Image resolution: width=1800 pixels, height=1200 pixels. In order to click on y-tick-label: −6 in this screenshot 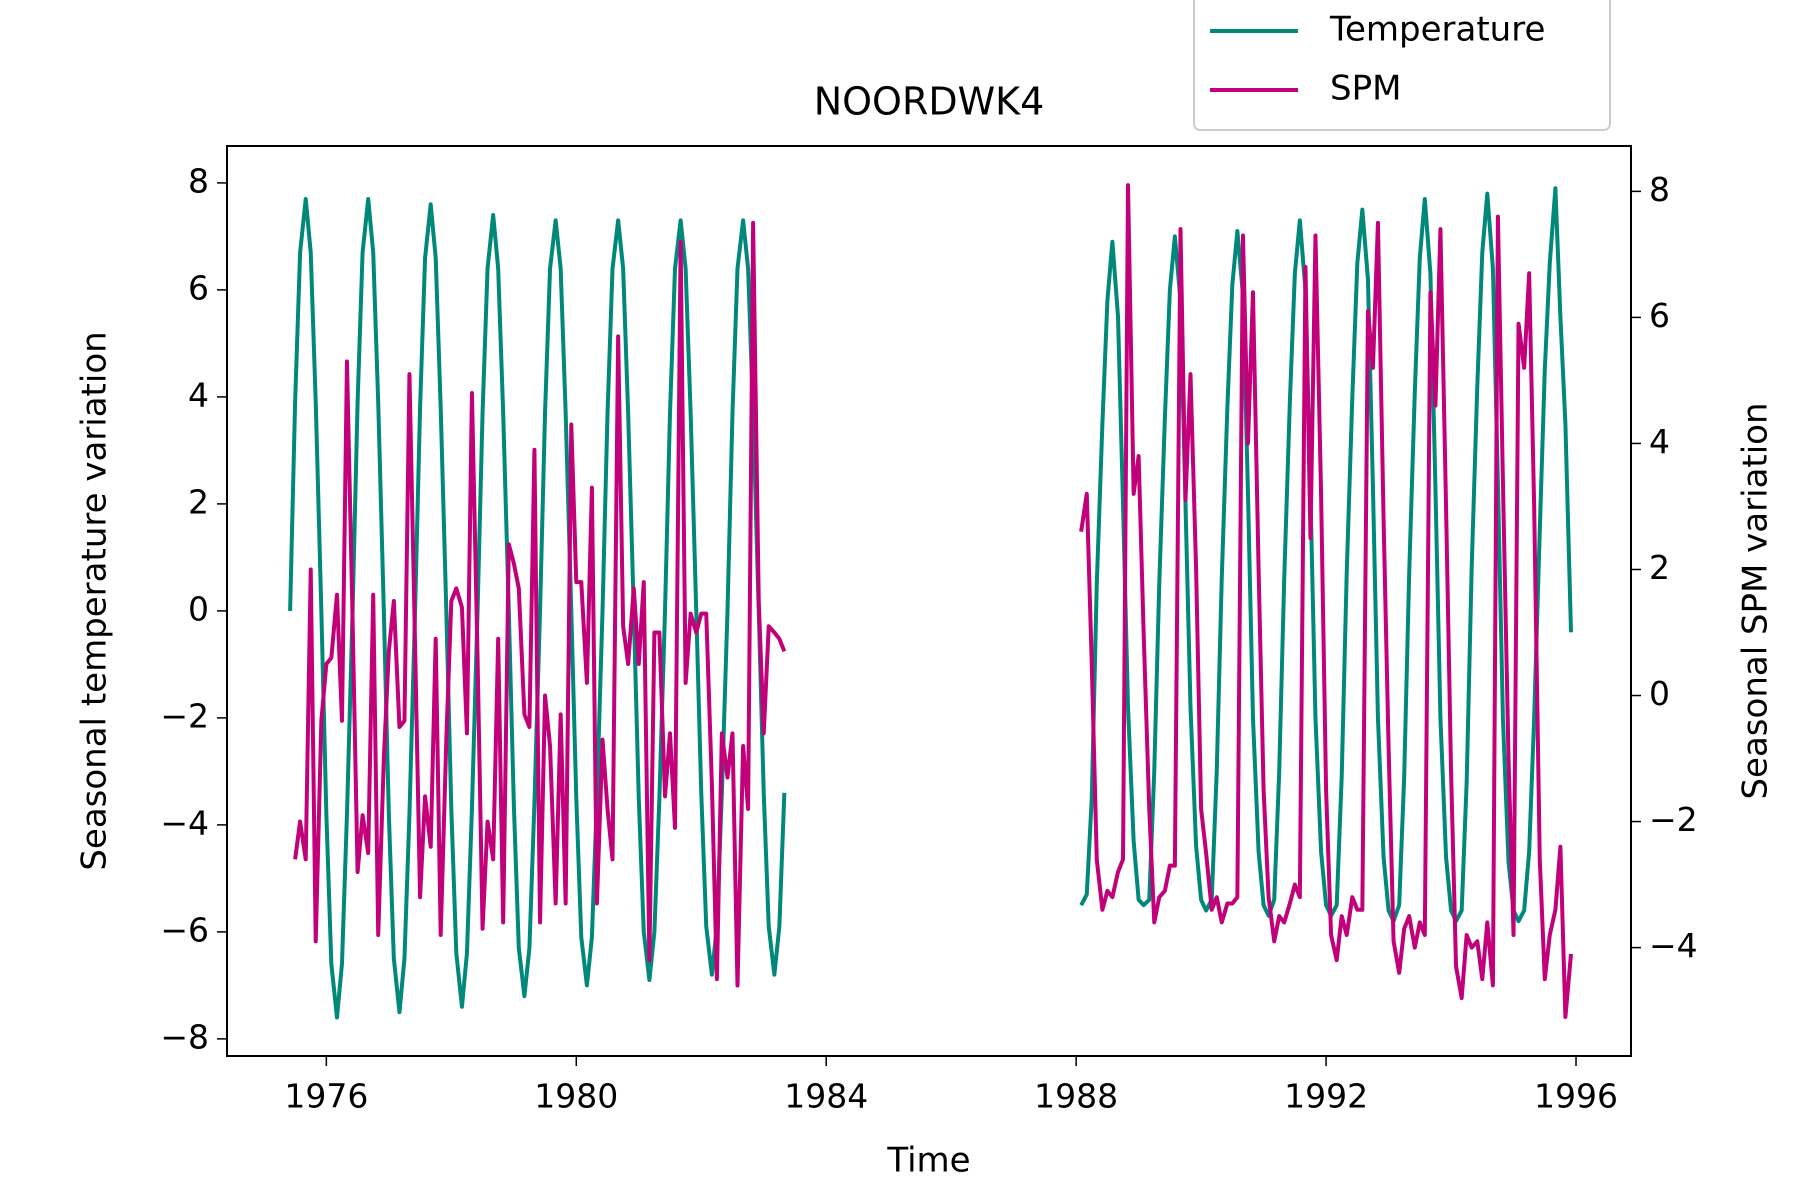, I will do `click(184, 929)`.